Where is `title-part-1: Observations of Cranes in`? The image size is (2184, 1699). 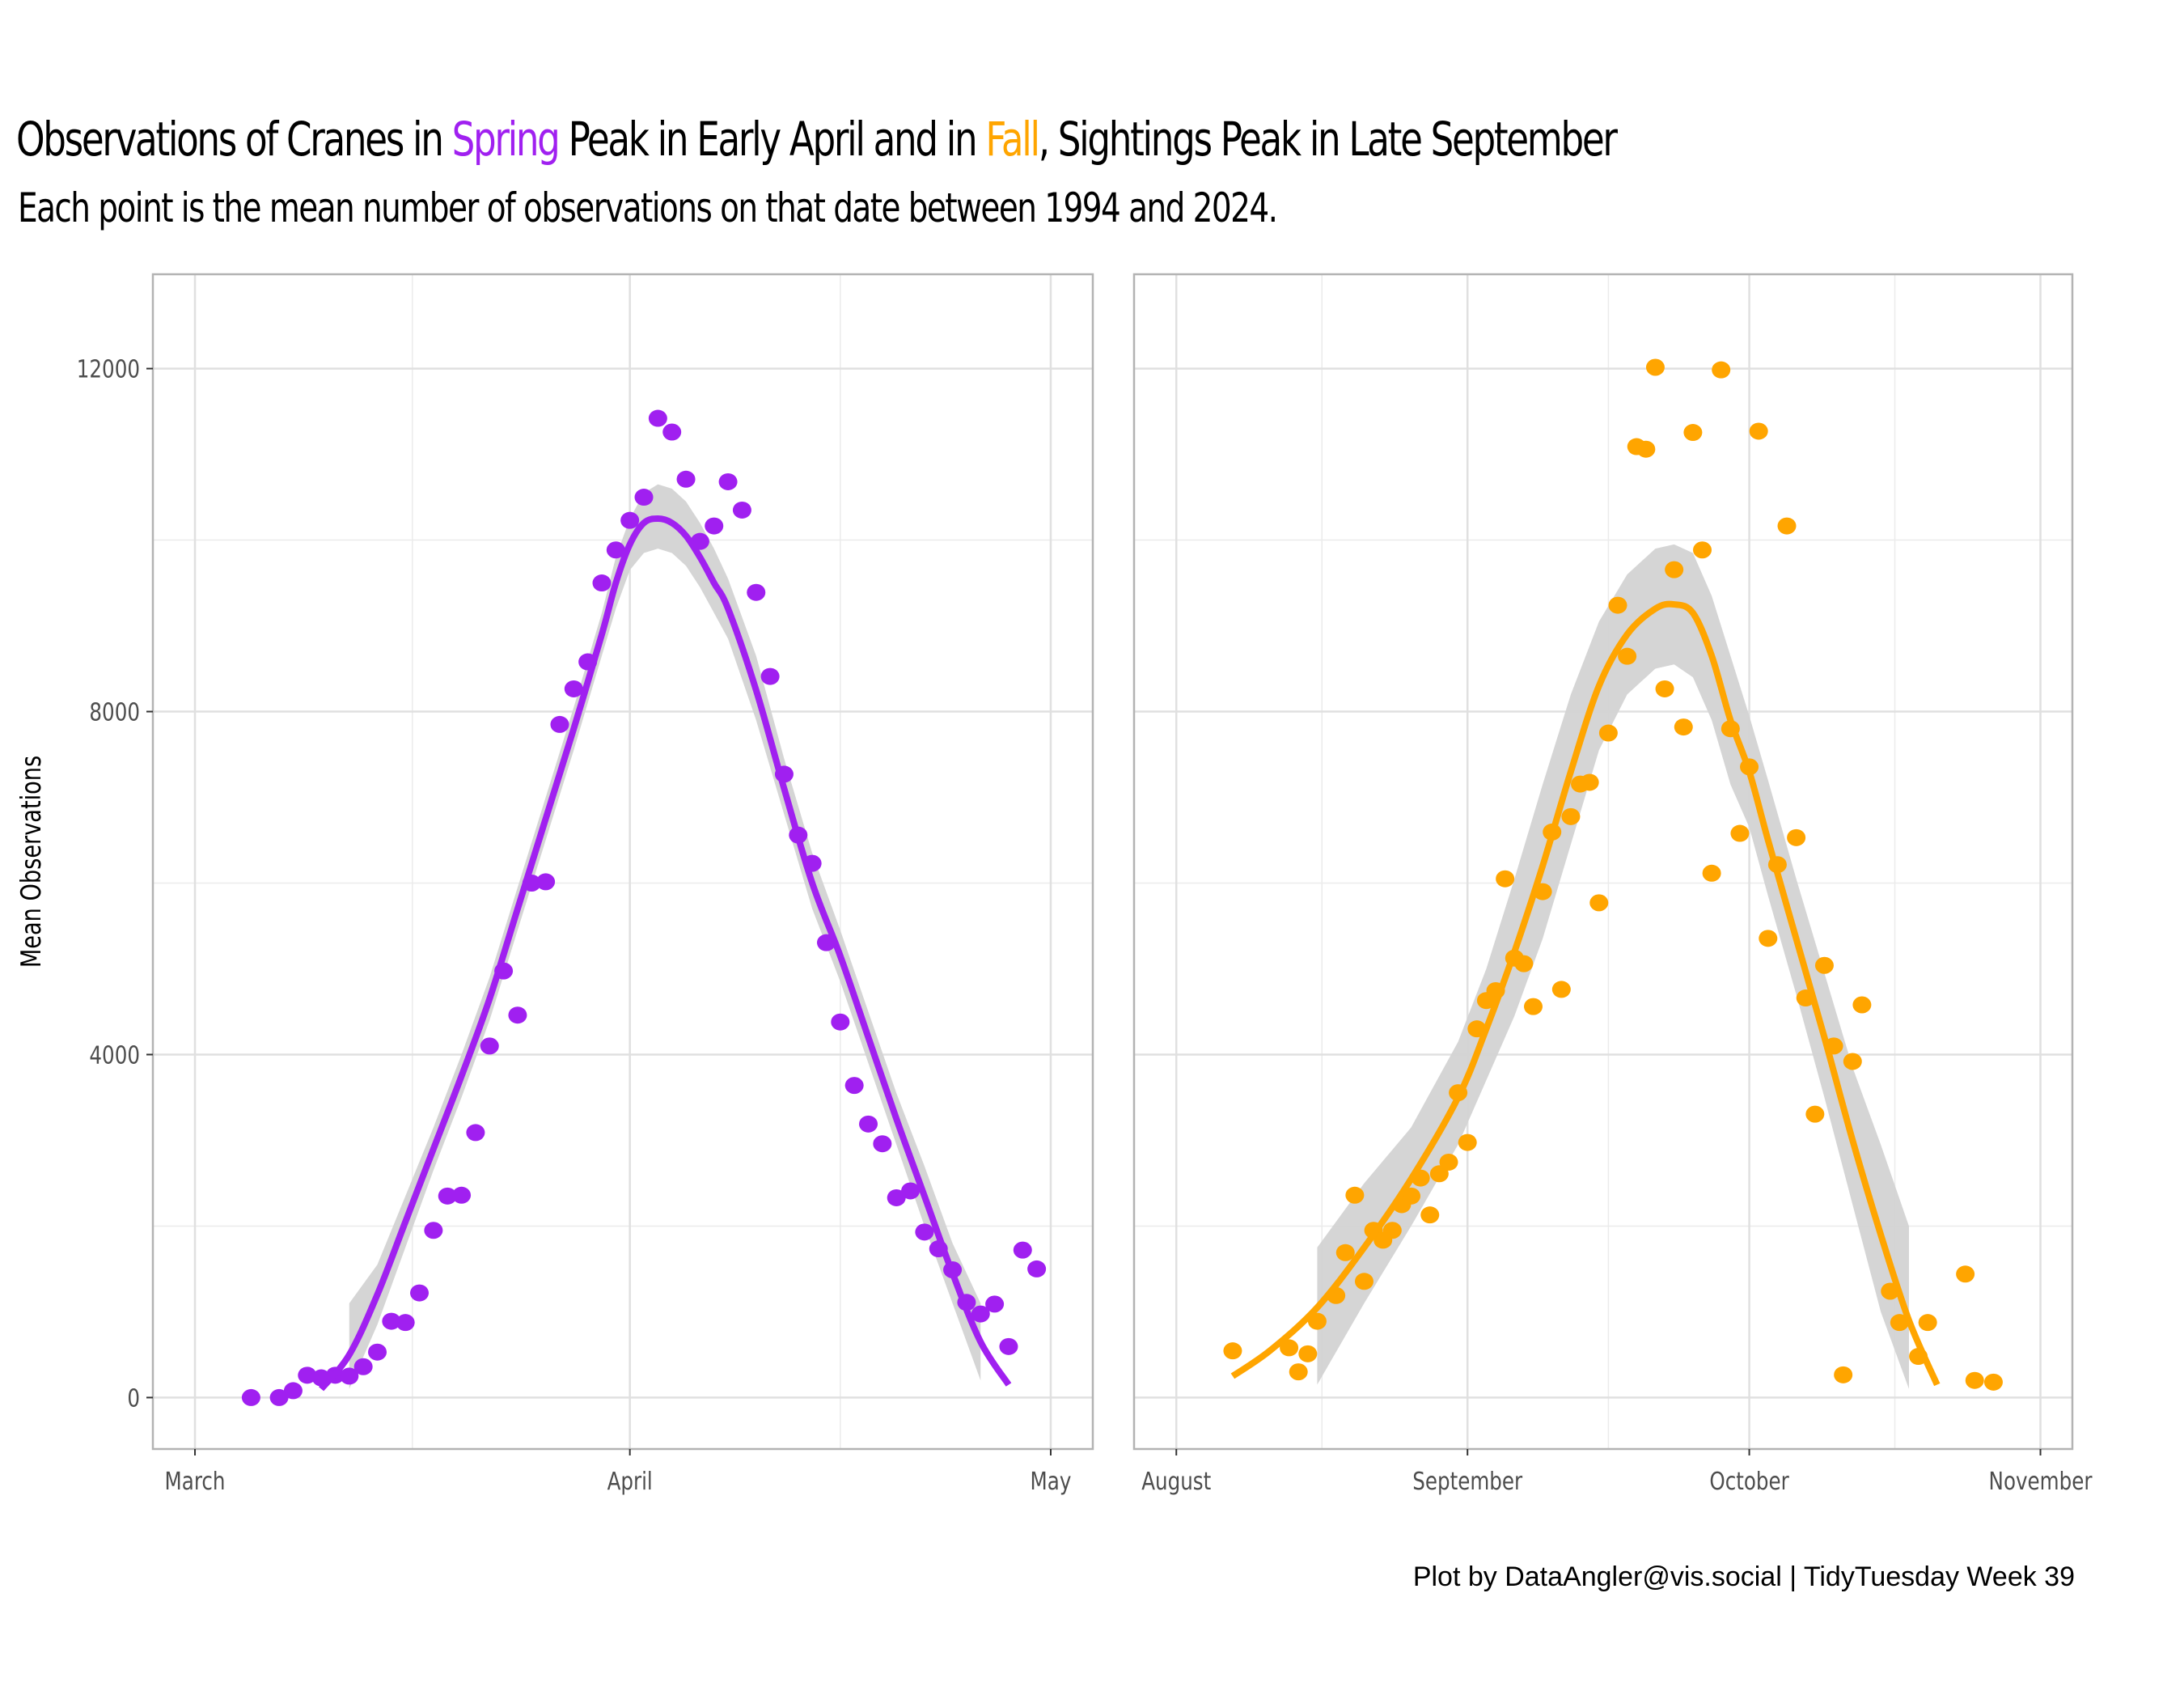 title-part-1: Observations of Cranes in is located at coordinates (234, 139).